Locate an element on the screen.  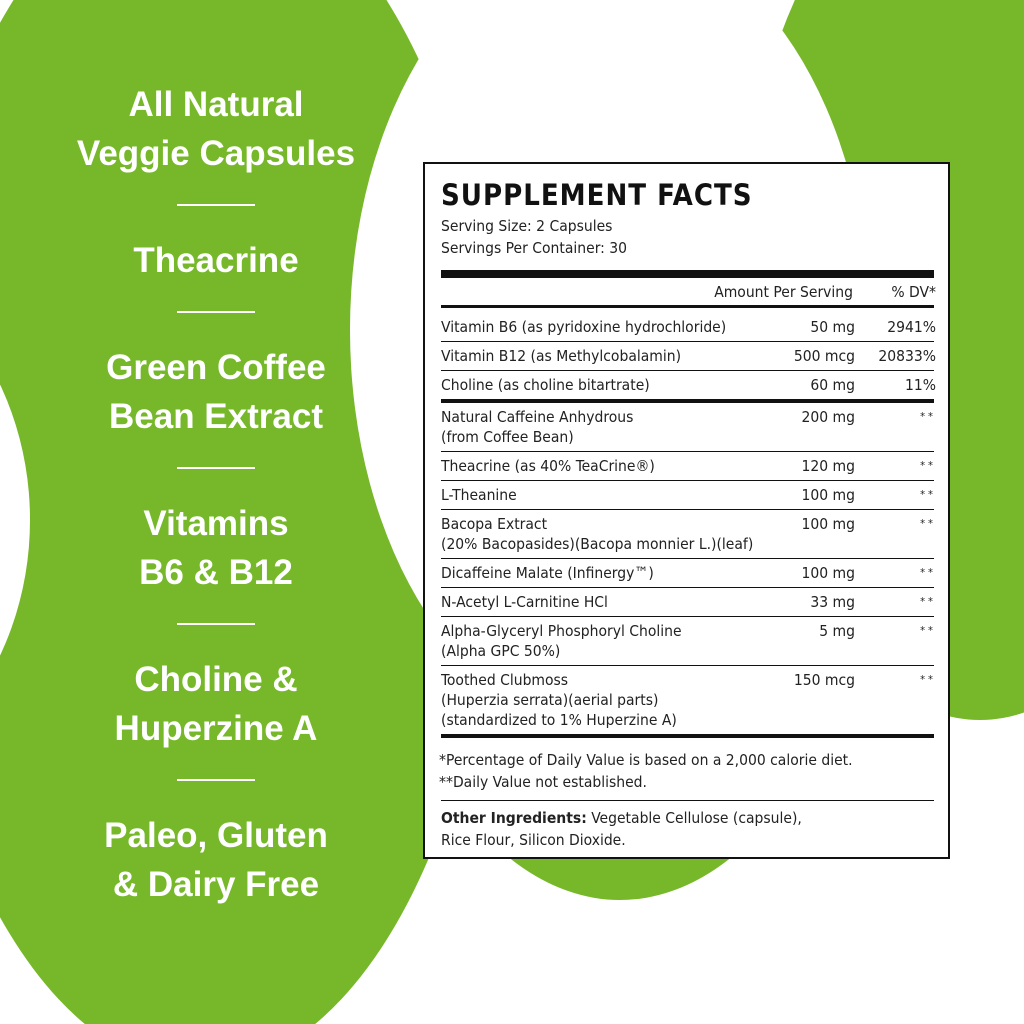
ingredient-name: Toothed Clubmoss is located at coordinates (505, 680).